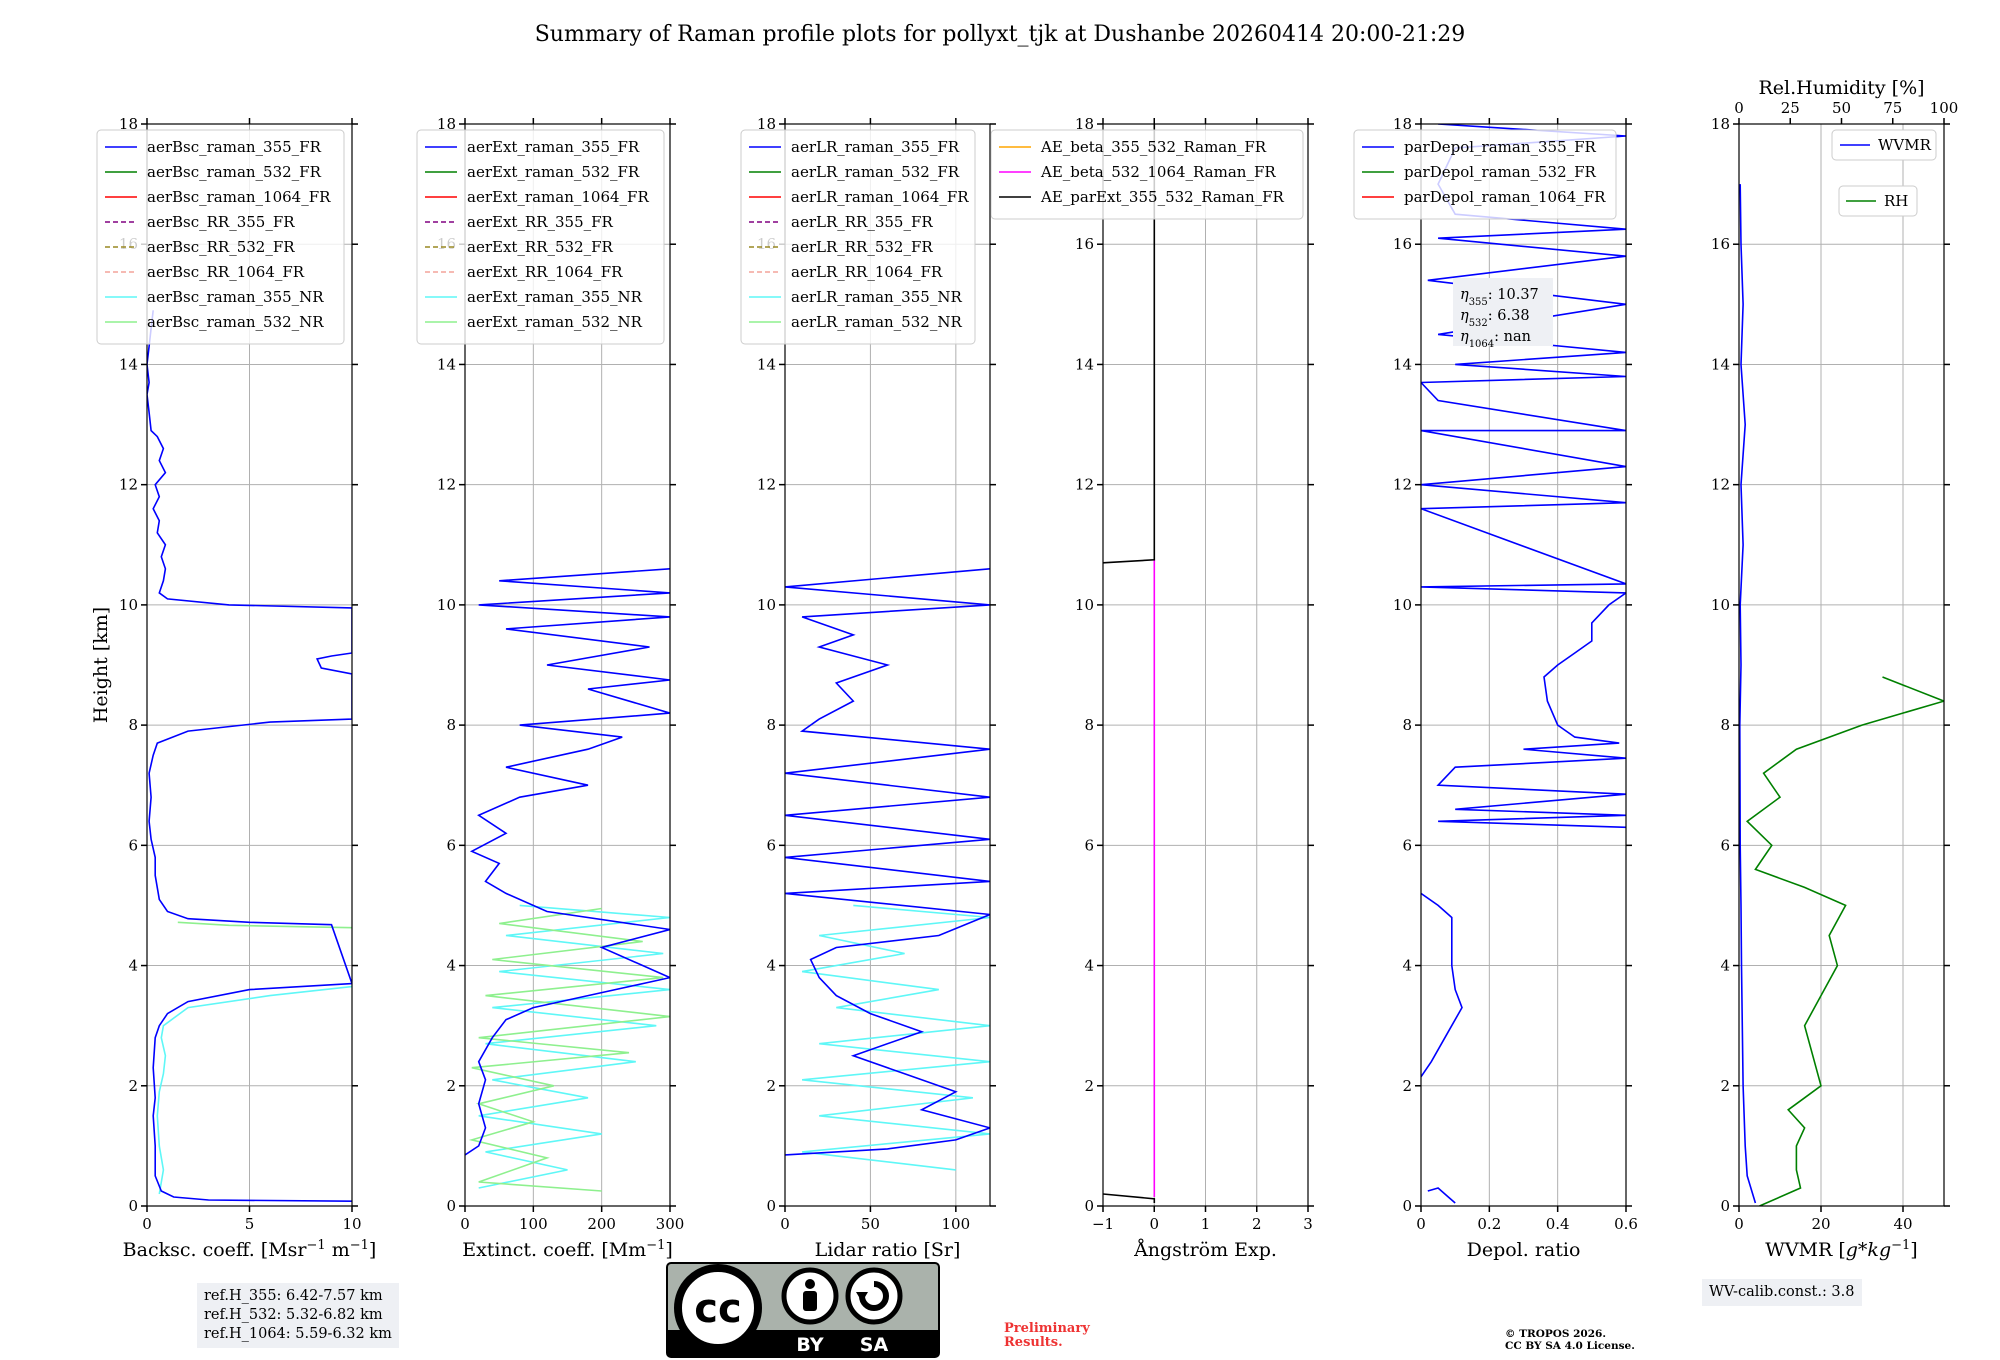  I want to click on legend-label-rh: RH, so click(1896, 201).